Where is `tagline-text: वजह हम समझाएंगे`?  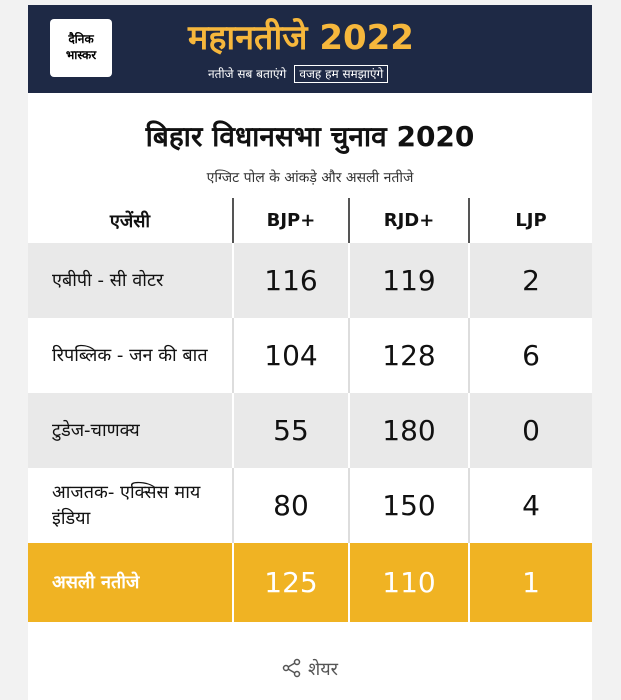
tagline-text: वजह हम समझाएंगे is located at coordinates (341, 74).